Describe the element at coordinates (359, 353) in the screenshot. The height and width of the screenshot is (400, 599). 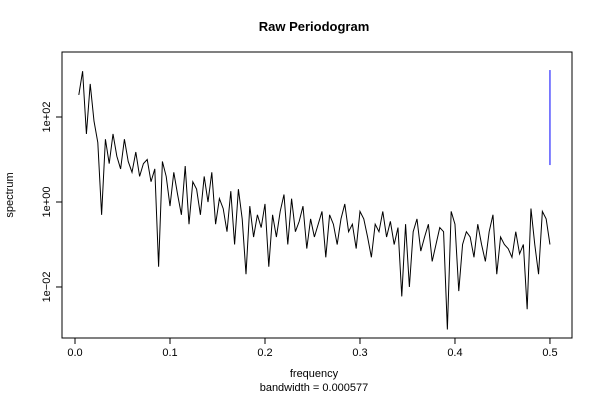
I see `x-tick-label: 0.3` at that location.